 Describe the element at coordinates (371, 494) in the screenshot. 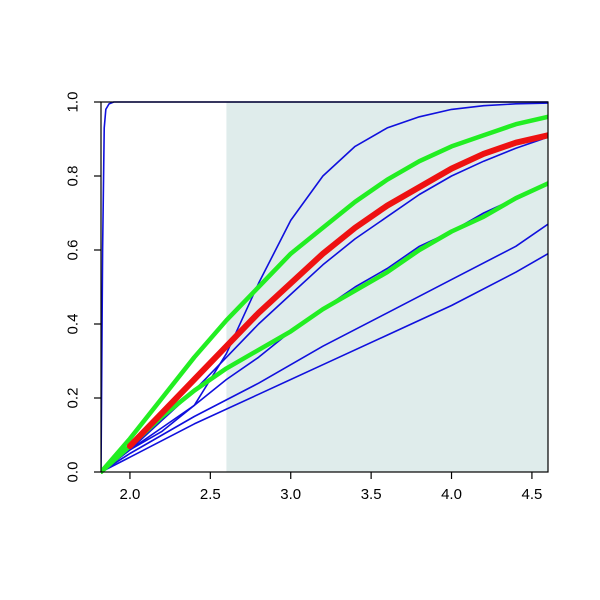

I see `x-tick-label: 3.5` at that location.